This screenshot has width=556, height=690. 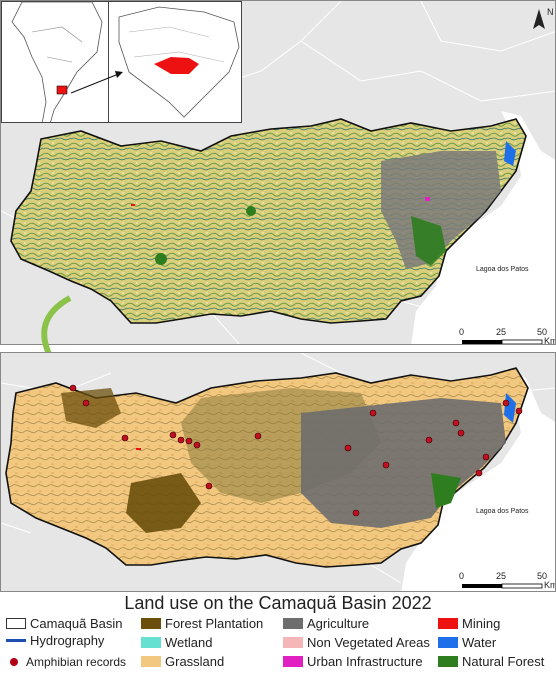 I want to click on legend-item-hydrography: Hydrography, so click(x=55, y=640).